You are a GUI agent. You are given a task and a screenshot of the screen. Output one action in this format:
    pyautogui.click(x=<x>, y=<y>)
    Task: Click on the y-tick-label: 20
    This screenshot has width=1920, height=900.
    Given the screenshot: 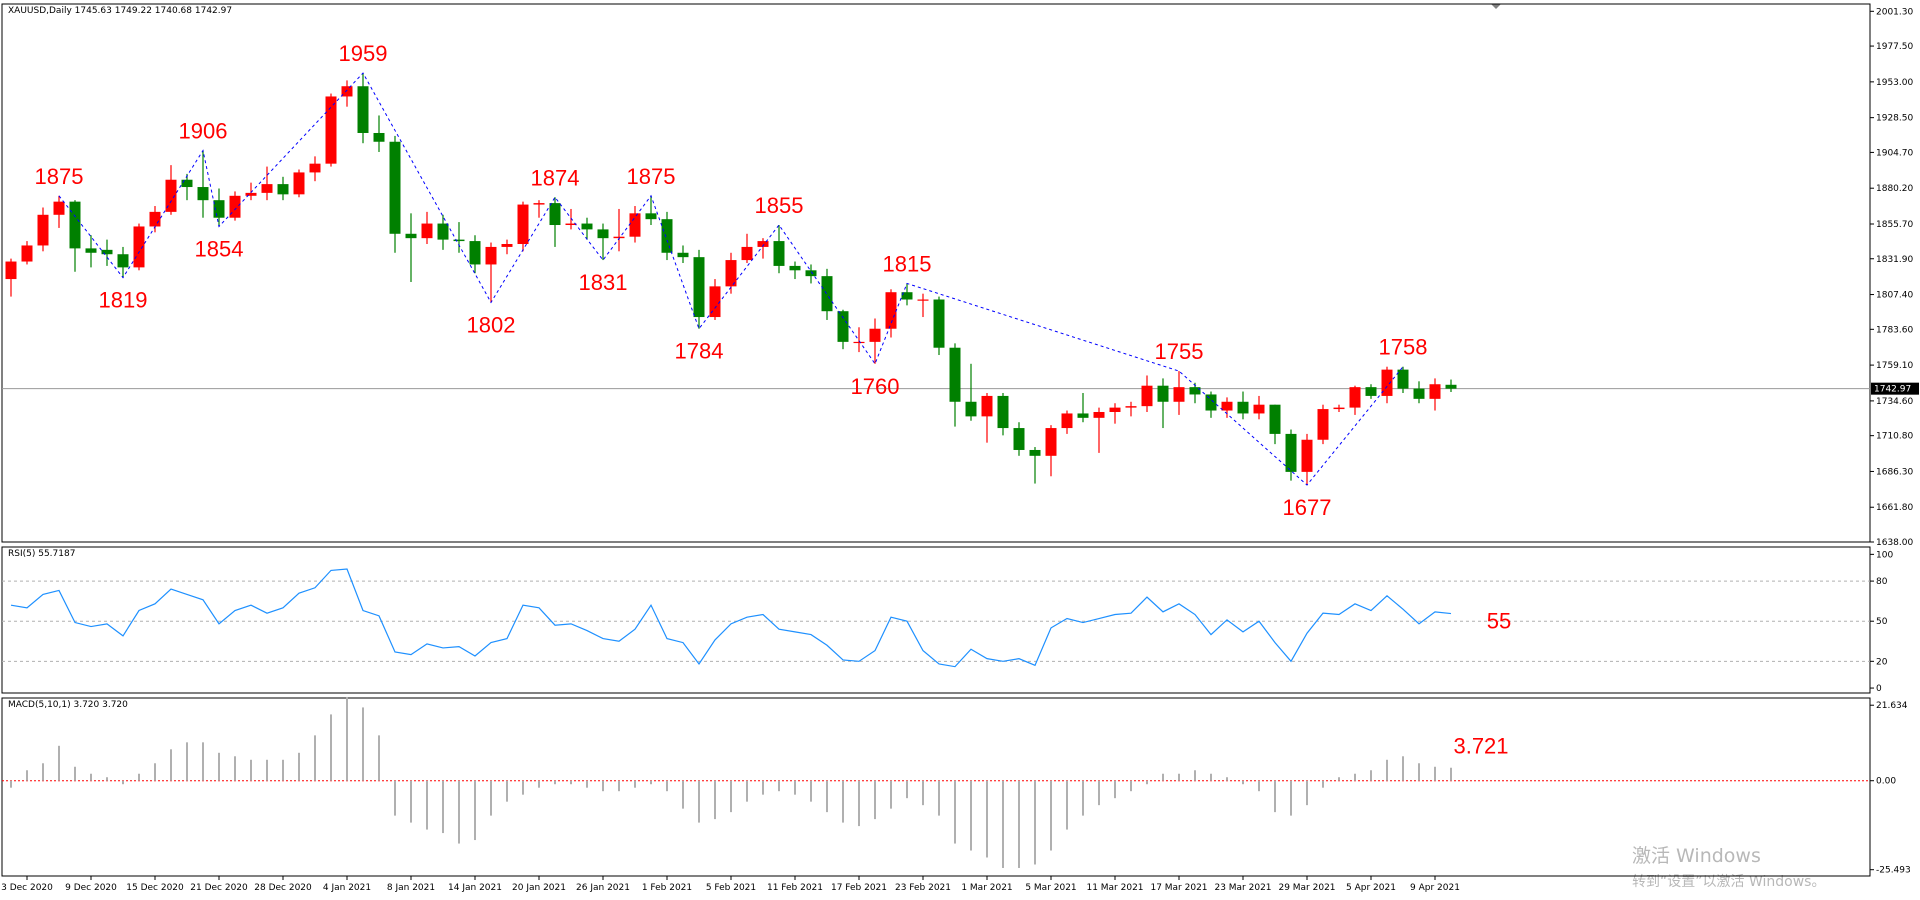 What is the action you would take?
    pyautogui.click(x=1882, y=662)
    